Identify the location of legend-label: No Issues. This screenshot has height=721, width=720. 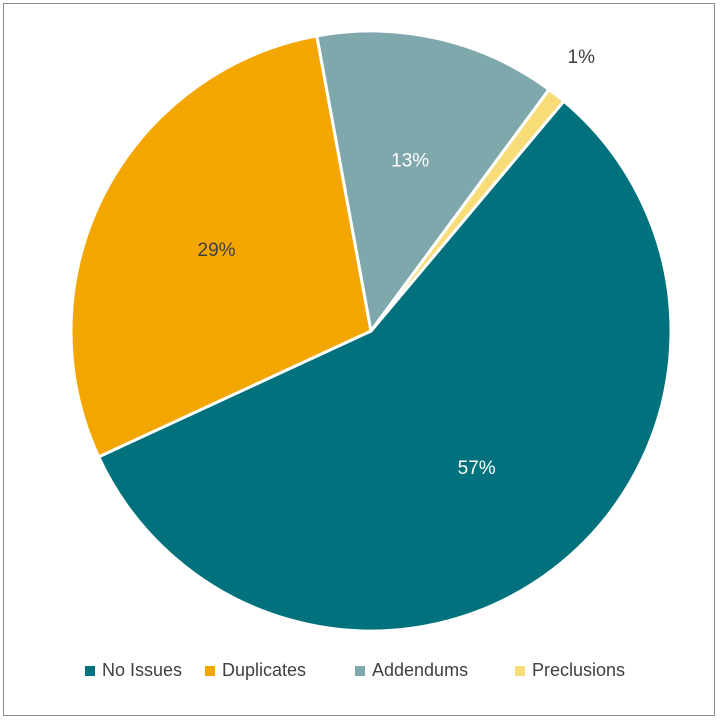
(142, 670).